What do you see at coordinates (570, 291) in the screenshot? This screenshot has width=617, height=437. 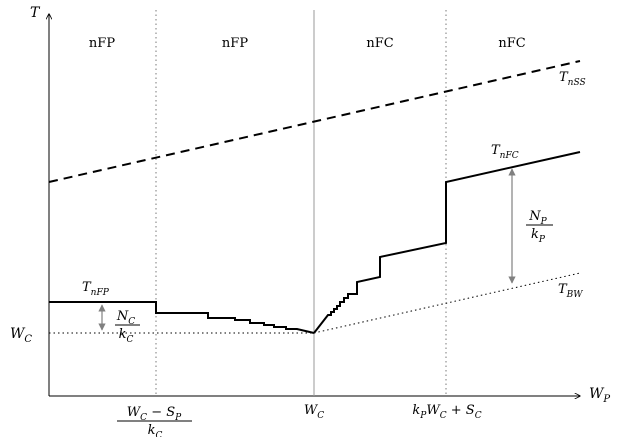 I see `label-t-bw: TBW` at bounding box center [570, 291].